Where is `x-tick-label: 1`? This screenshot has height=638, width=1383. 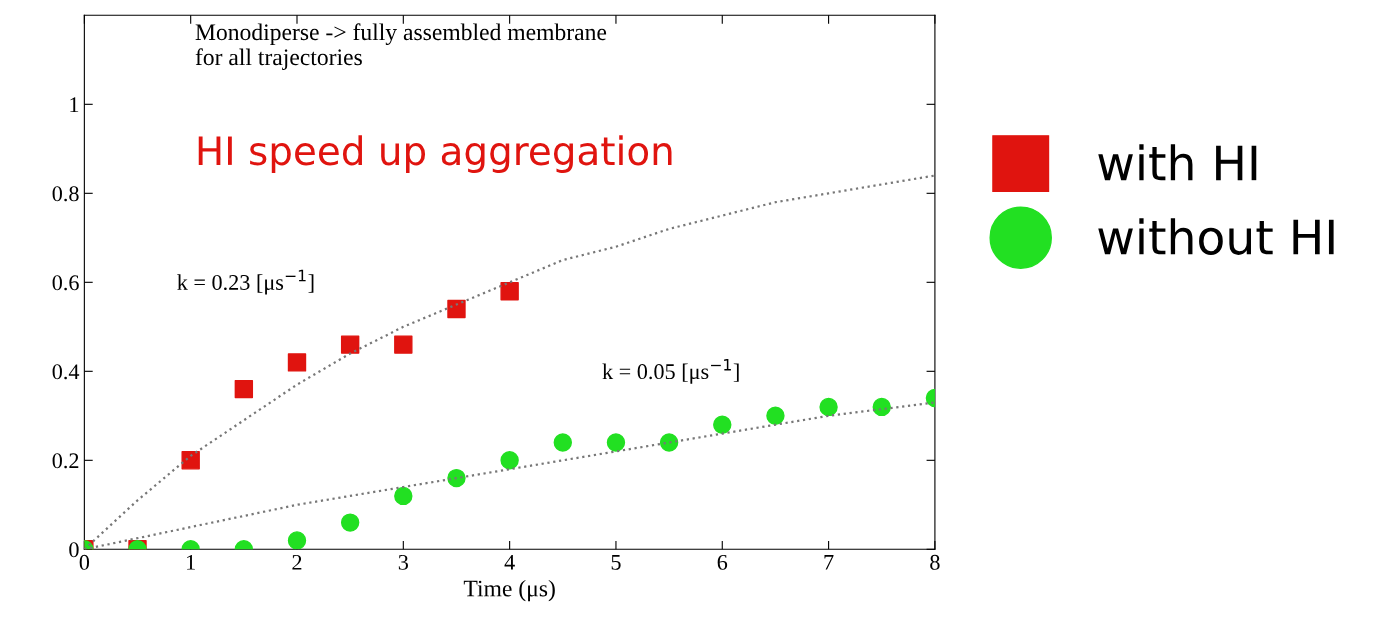
x-tick-label: 1 is located at coordinates (191, 562).